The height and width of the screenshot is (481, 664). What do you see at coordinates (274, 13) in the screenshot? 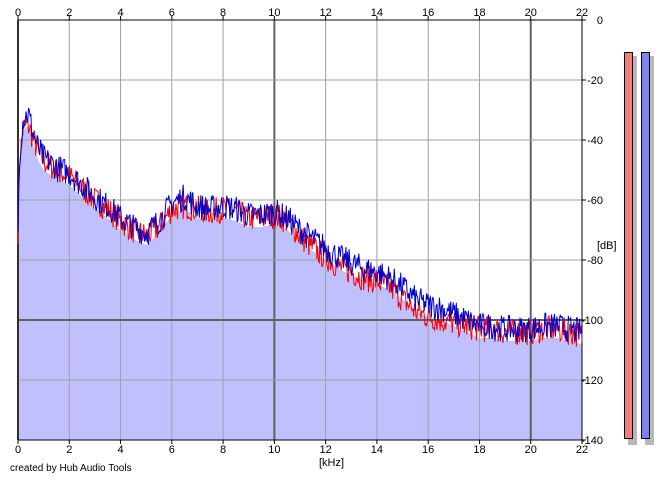
I see `x-tick-label-top: 10` at bounding box center [274, 13].